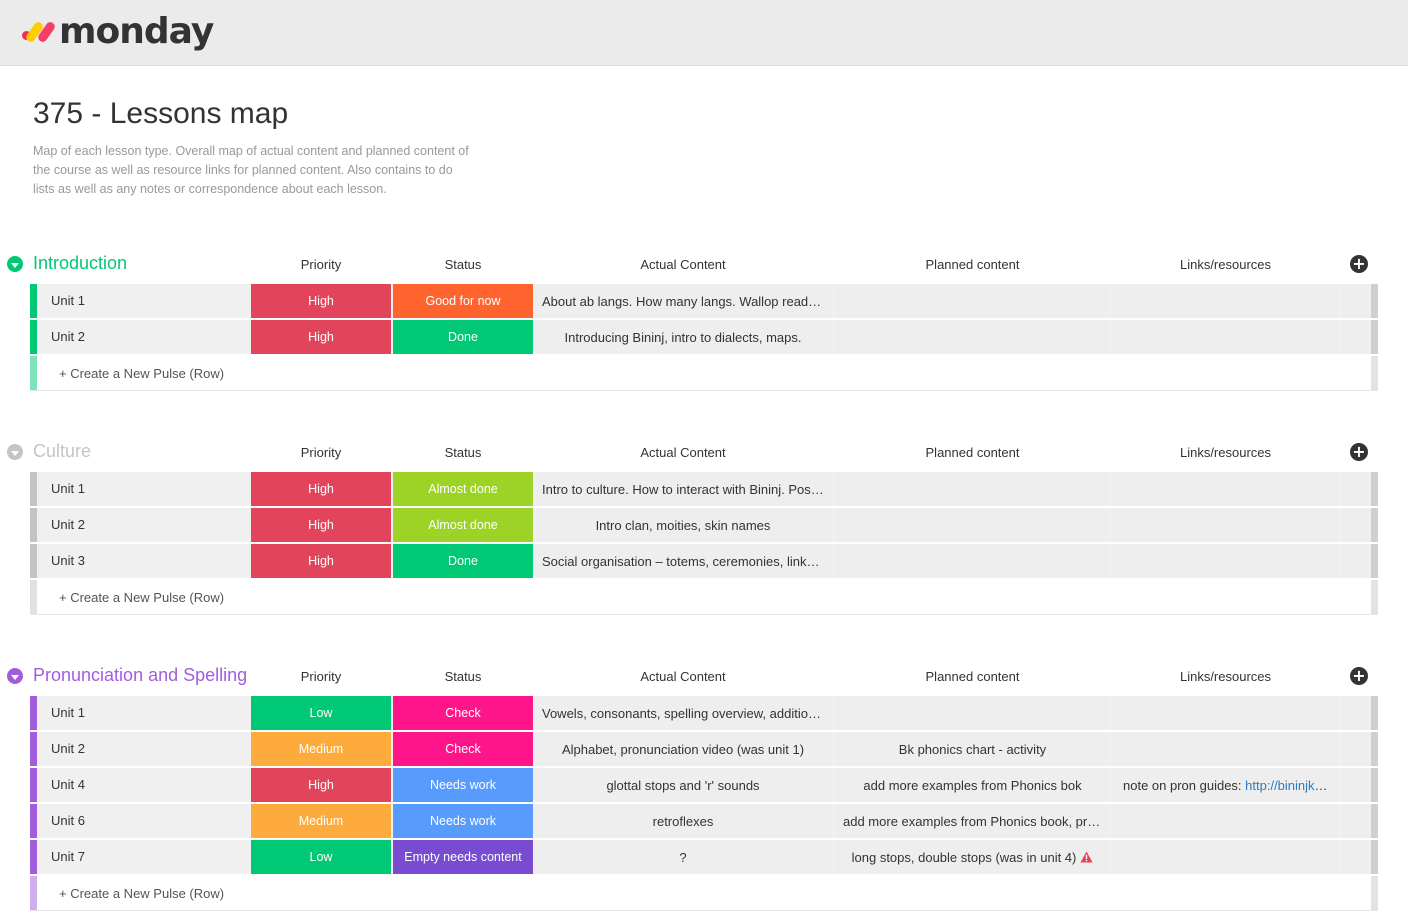 The width and height of the screenshot is (1408, 915). I want to click on actual-content-cell: ?, so click(683, 857).